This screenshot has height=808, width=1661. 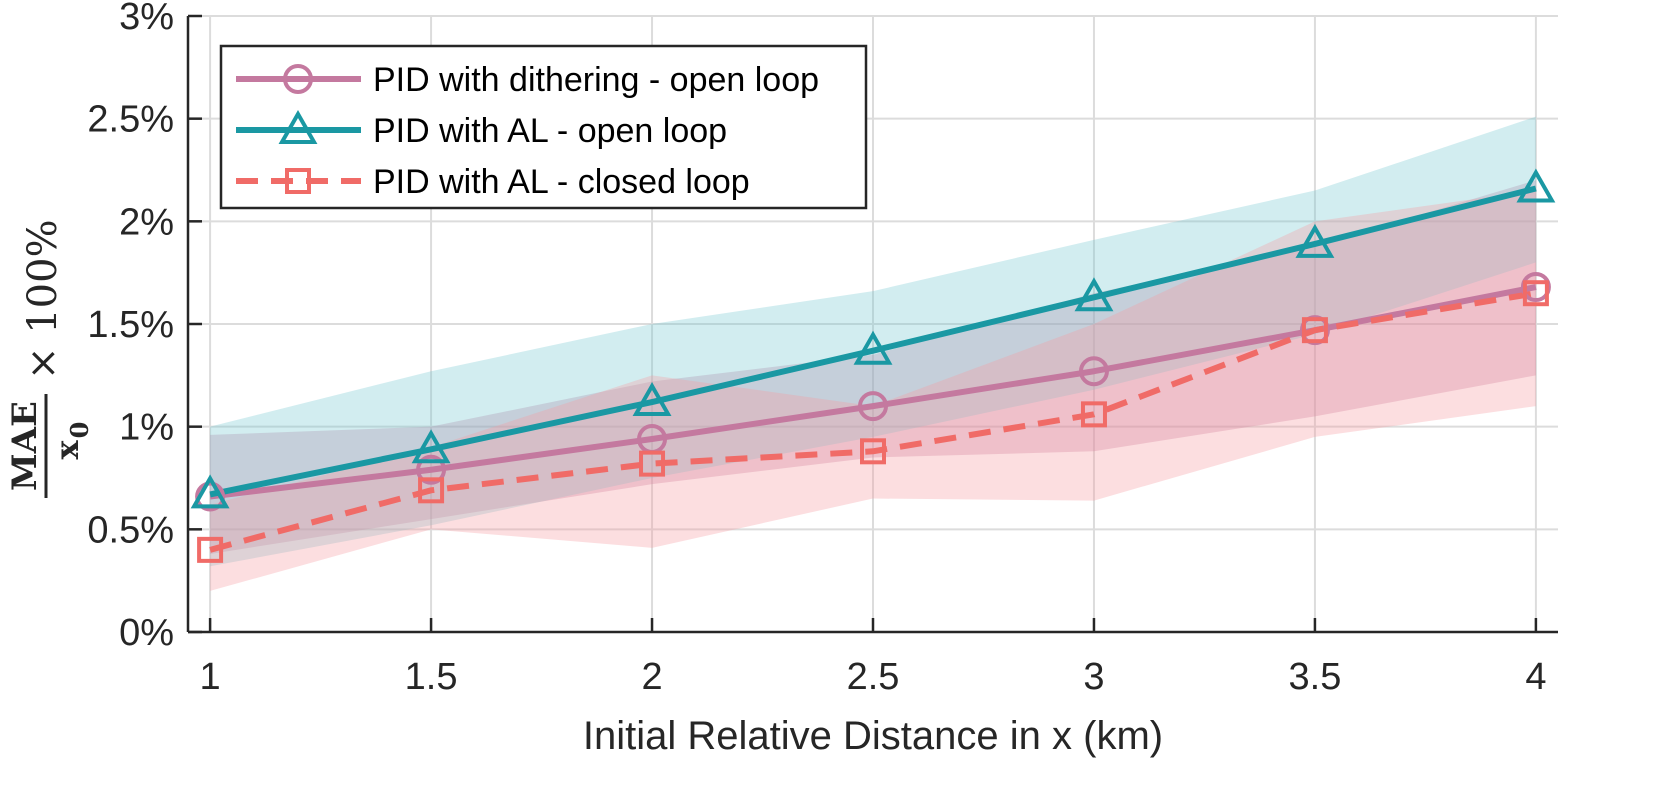 I want to click on y-axis-label: MAE x0 × 100%, so click(x=49, y=358).